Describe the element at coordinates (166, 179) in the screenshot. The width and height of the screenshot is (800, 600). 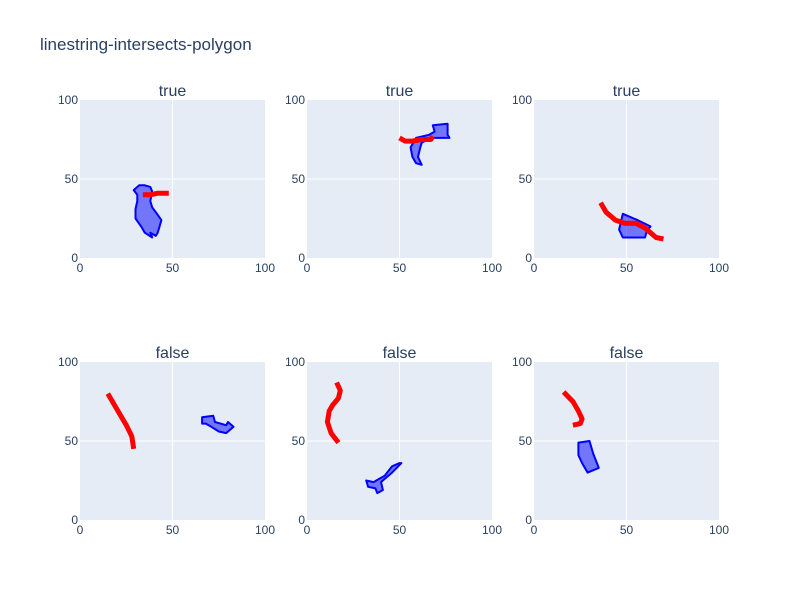
I see `subplot-1: true 0 50 100 0 50 100` at that location.